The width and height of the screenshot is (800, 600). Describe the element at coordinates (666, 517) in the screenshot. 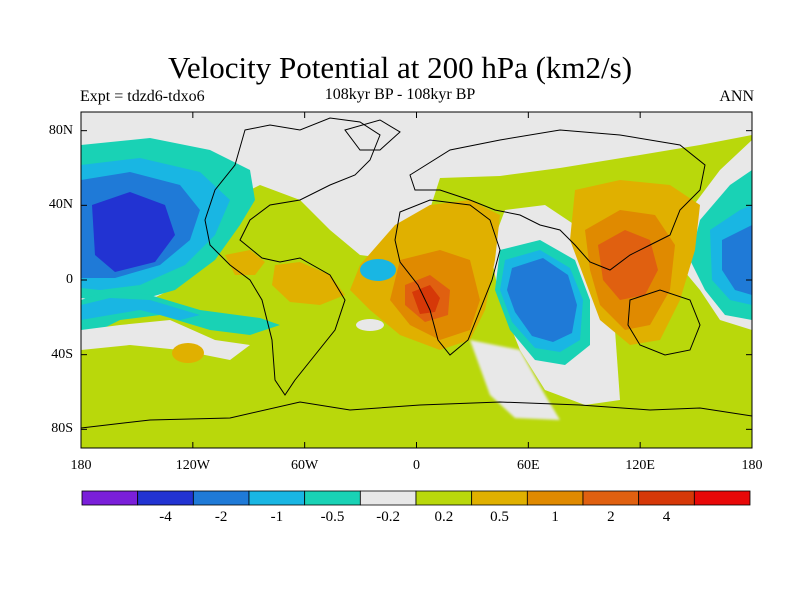

I see `colorbar-label: 4` at that location.